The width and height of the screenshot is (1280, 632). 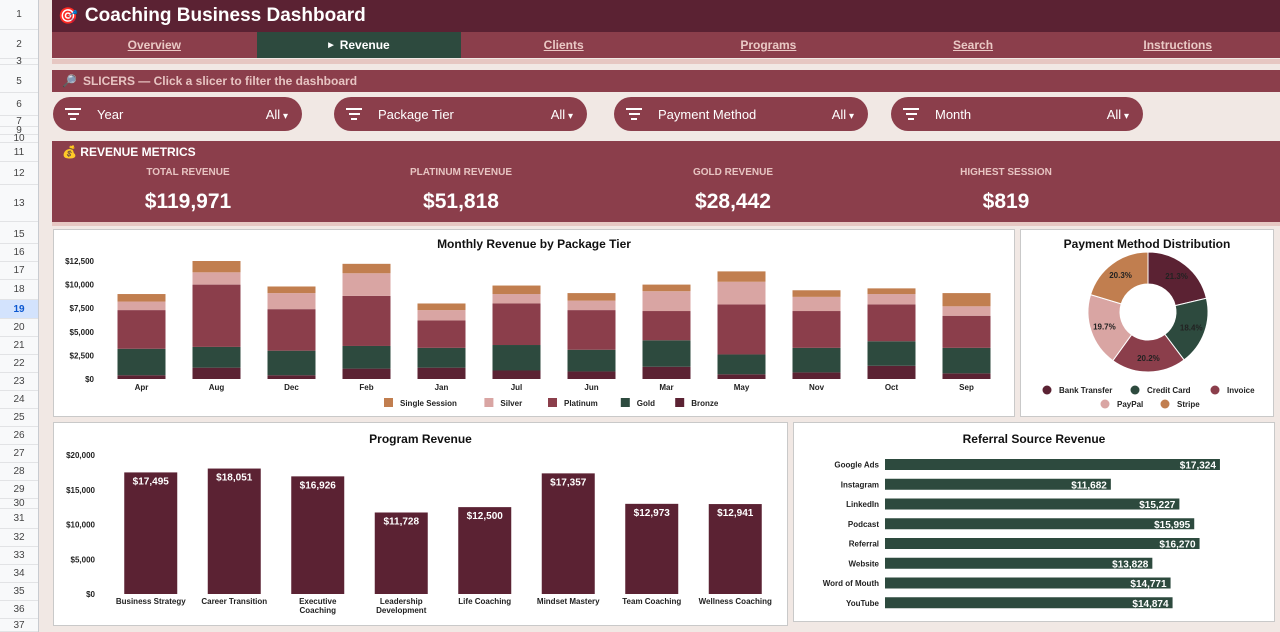 I want to click on tab-instructions: Instructions, so click(x=1177, y=45).